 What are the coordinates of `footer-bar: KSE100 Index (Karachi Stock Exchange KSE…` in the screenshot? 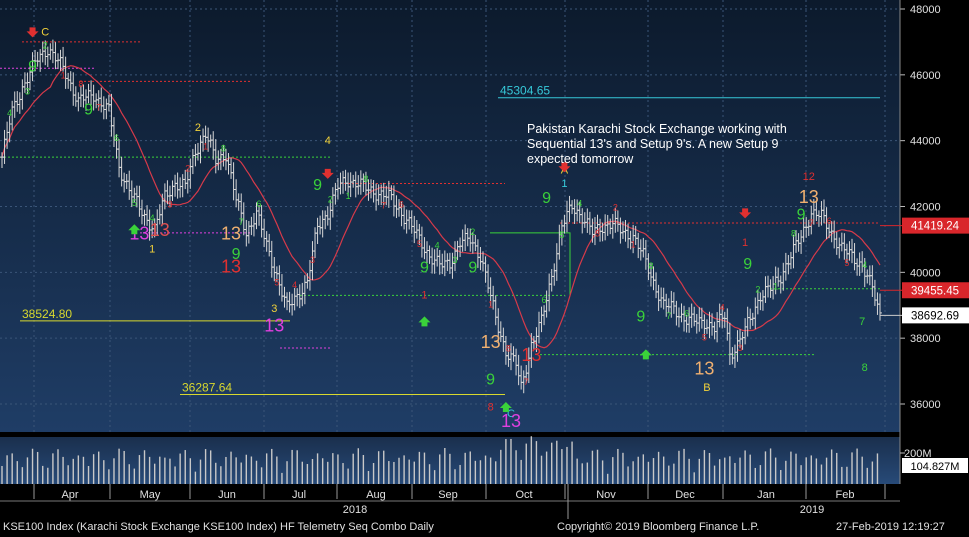 It's located at (484, 528).